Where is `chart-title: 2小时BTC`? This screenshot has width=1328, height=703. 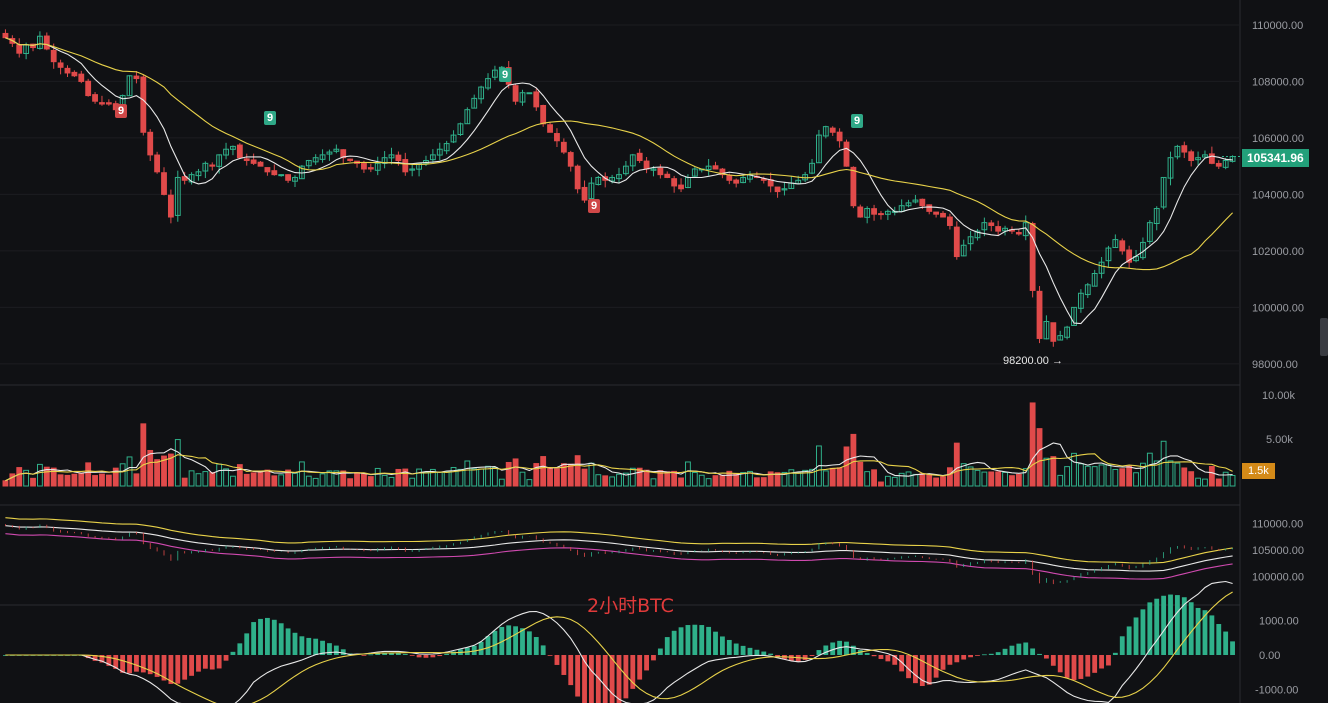 chart-title: 2小时BTC is located at coordinates (630, 606).